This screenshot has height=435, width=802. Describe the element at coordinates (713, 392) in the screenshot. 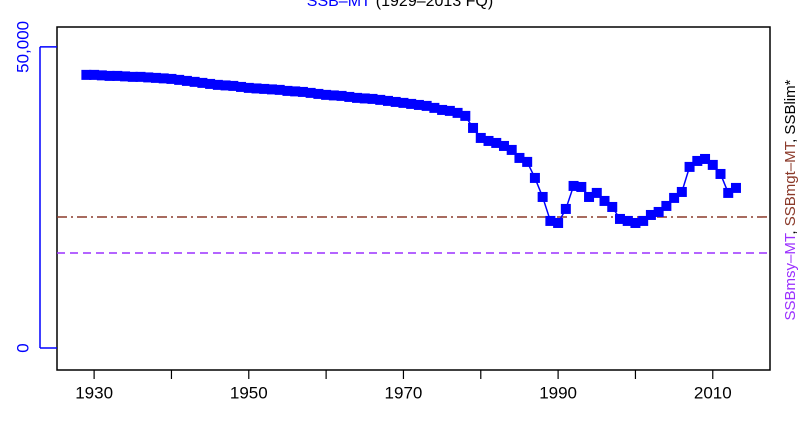

I see `x-tick-label: 2010` at that location.